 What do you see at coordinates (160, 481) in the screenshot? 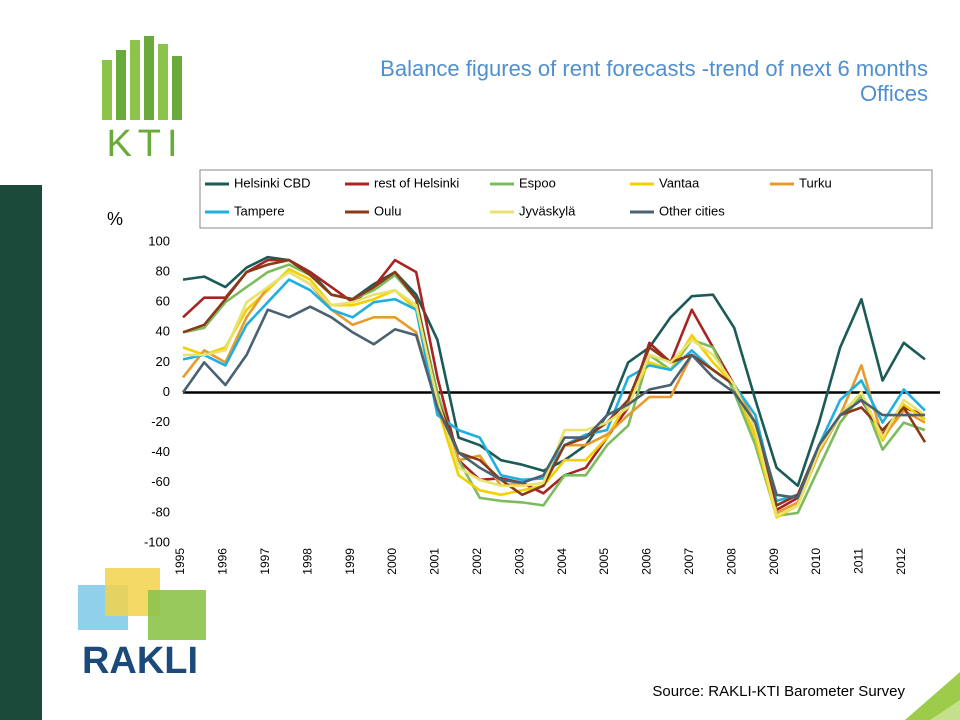
I see `y-tick-label: -60` at bounding box center [160, 481].